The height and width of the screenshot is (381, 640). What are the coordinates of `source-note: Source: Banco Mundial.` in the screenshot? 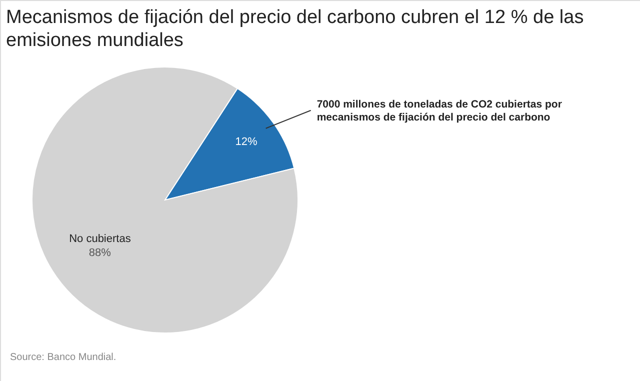 It's located at (63, 357).